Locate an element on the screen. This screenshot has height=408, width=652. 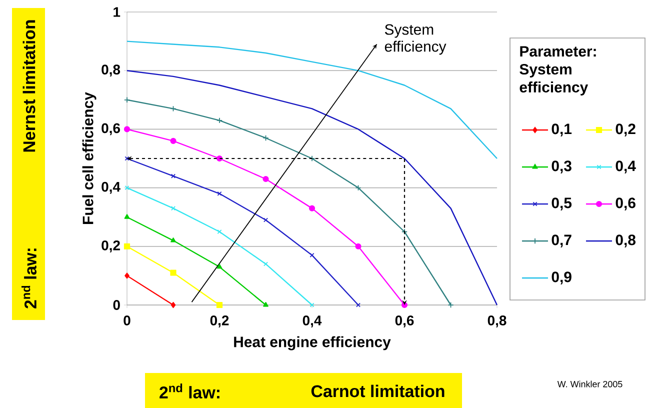
y-tick-label: 0,4 is located at coordinates (111, 188).